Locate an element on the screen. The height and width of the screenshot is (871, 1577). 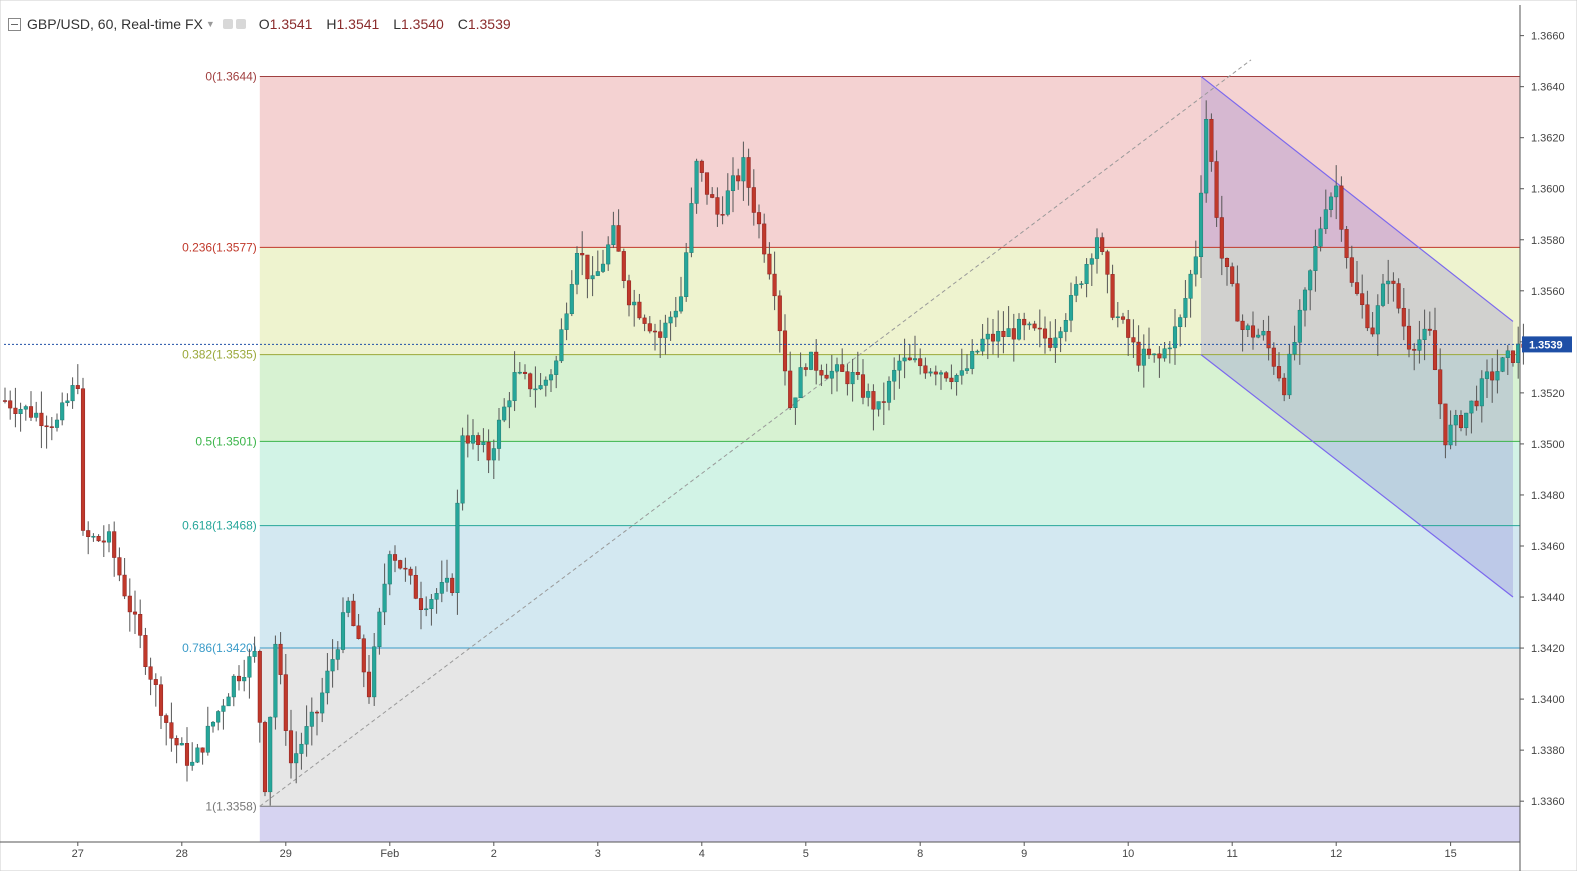
chevron-down-icon: ▼ is located at coordinates (210, 24).